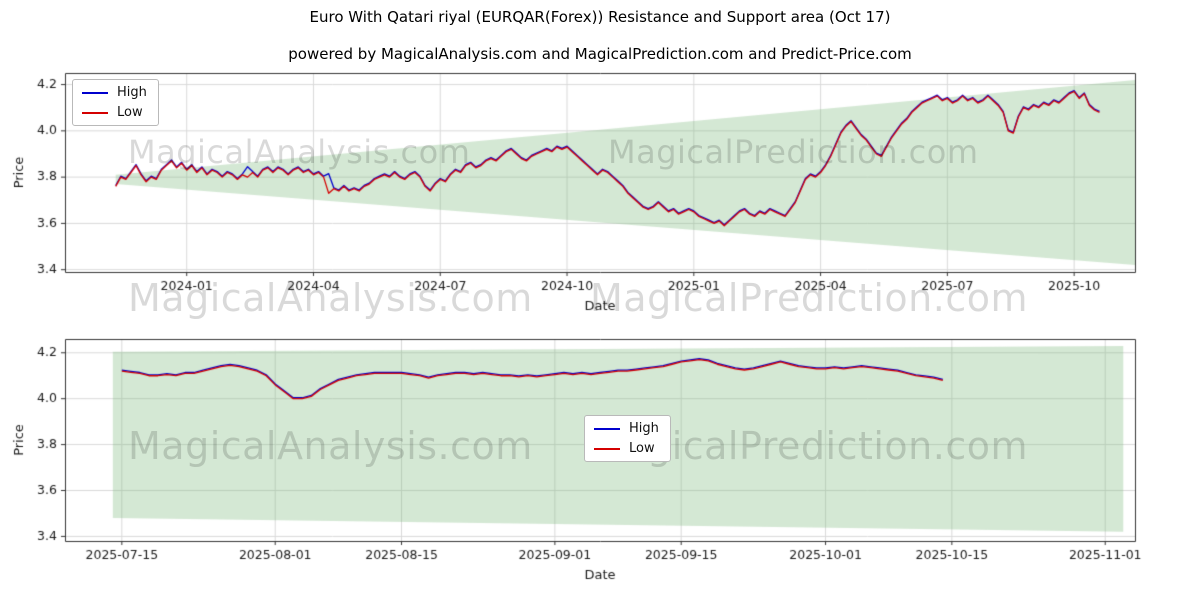 This screenshot has width=1200, height=600. Describe the element at coordinates (627, 438) in the screenshot. I see `legend-recent-chart: High Low` at that location.